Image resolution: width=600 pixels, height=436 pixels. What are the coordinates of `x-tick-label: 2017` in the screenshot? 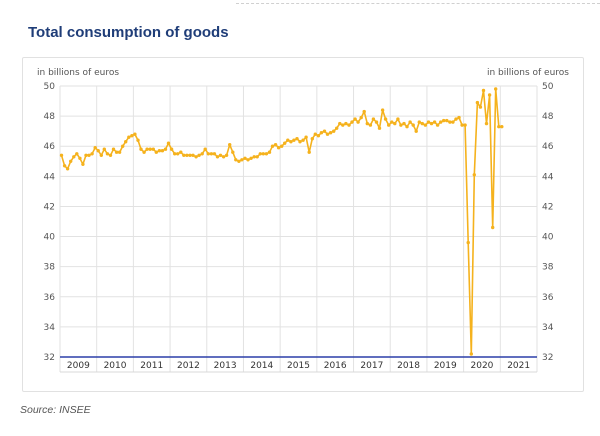 It's located at (371, 366).